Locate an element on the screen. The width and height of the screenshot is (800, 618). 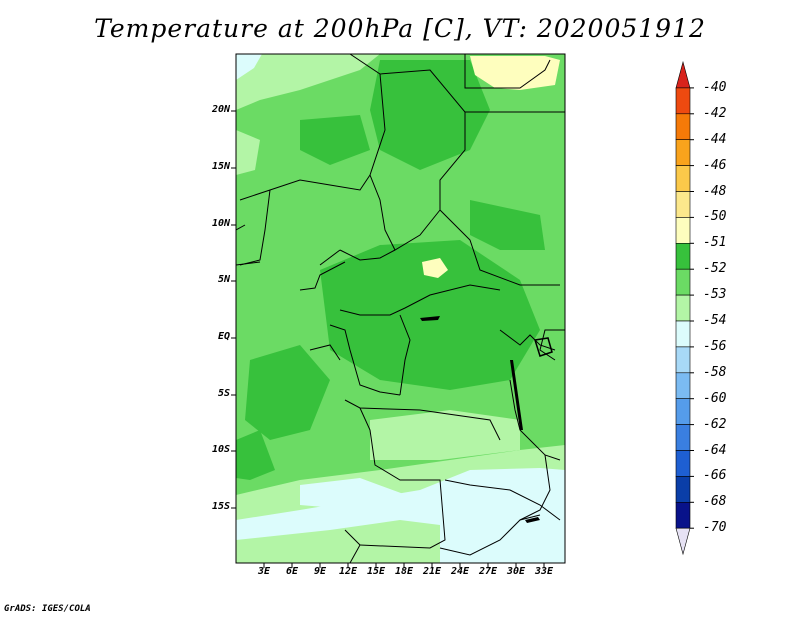
lat-label: 10N is located at coordinates (220, 223).